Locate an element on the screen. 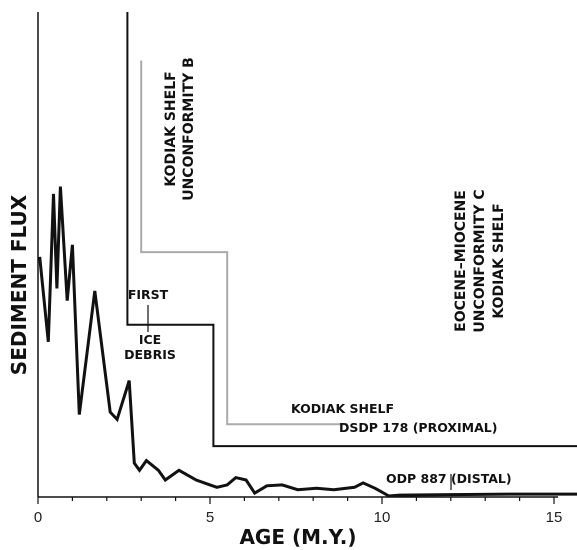  x-axis-title: AGE (M.Y.) is located at coordinates (297, 537).